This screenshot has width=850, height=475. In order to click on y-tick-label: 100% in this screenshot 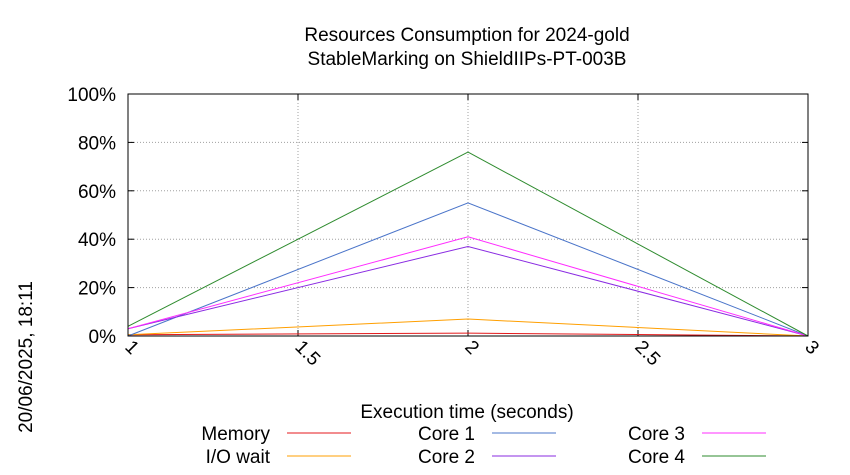, I will do `click(91, 95)`.